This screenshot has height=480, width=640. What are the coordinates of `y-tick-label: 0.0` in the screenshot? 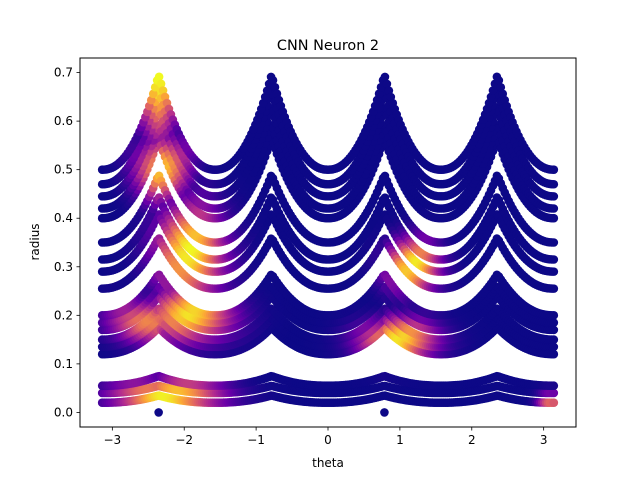 It's located at (63, 412).